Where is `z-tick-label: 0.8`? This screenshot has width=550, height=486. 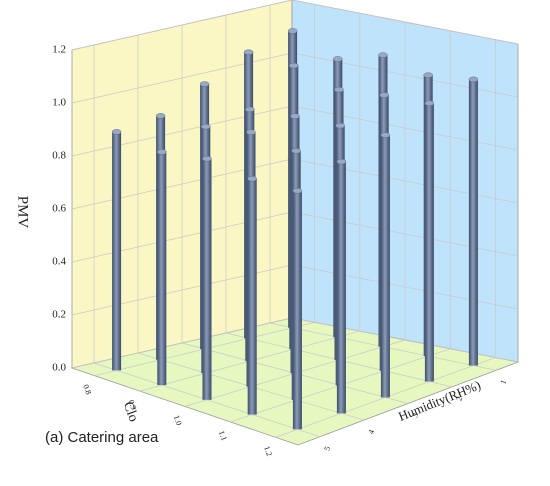 z-tick-label: 0.8 is located at coordinates (59, 156).